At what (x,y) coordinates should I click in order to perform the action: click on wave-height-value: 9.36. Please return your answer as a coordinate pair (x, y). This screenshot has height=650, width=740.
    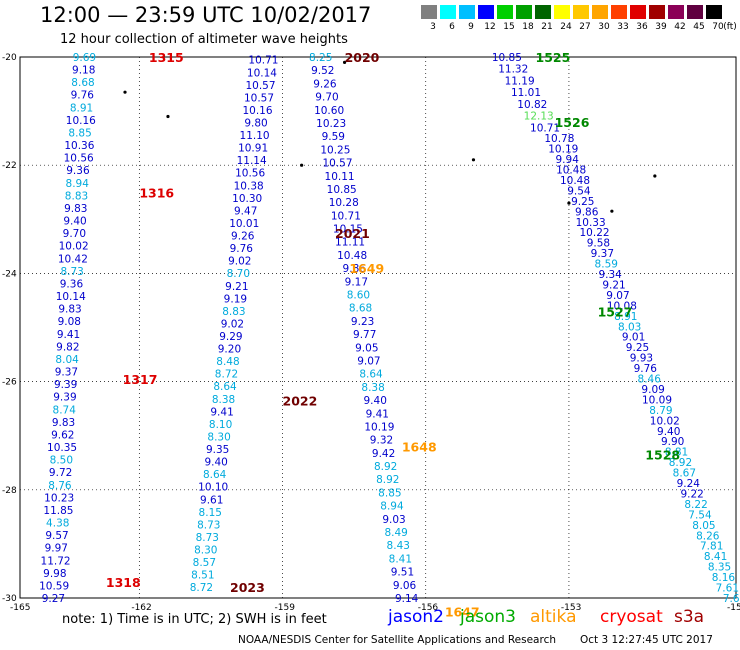
    Looking at the image, I should click on (78, 171).